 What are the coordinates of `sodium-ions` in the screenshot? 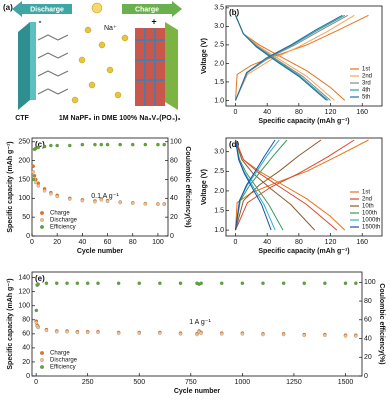 It's located at (100, 65).